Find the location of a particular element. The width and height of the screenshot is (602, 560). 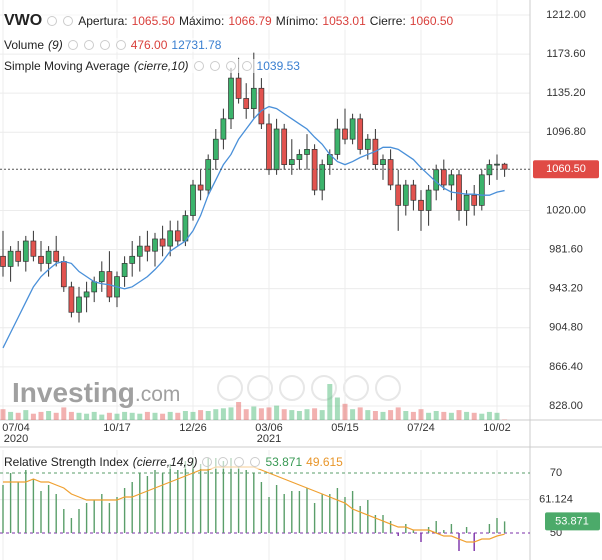

rsi-tag is located at coordinates (572, 521).